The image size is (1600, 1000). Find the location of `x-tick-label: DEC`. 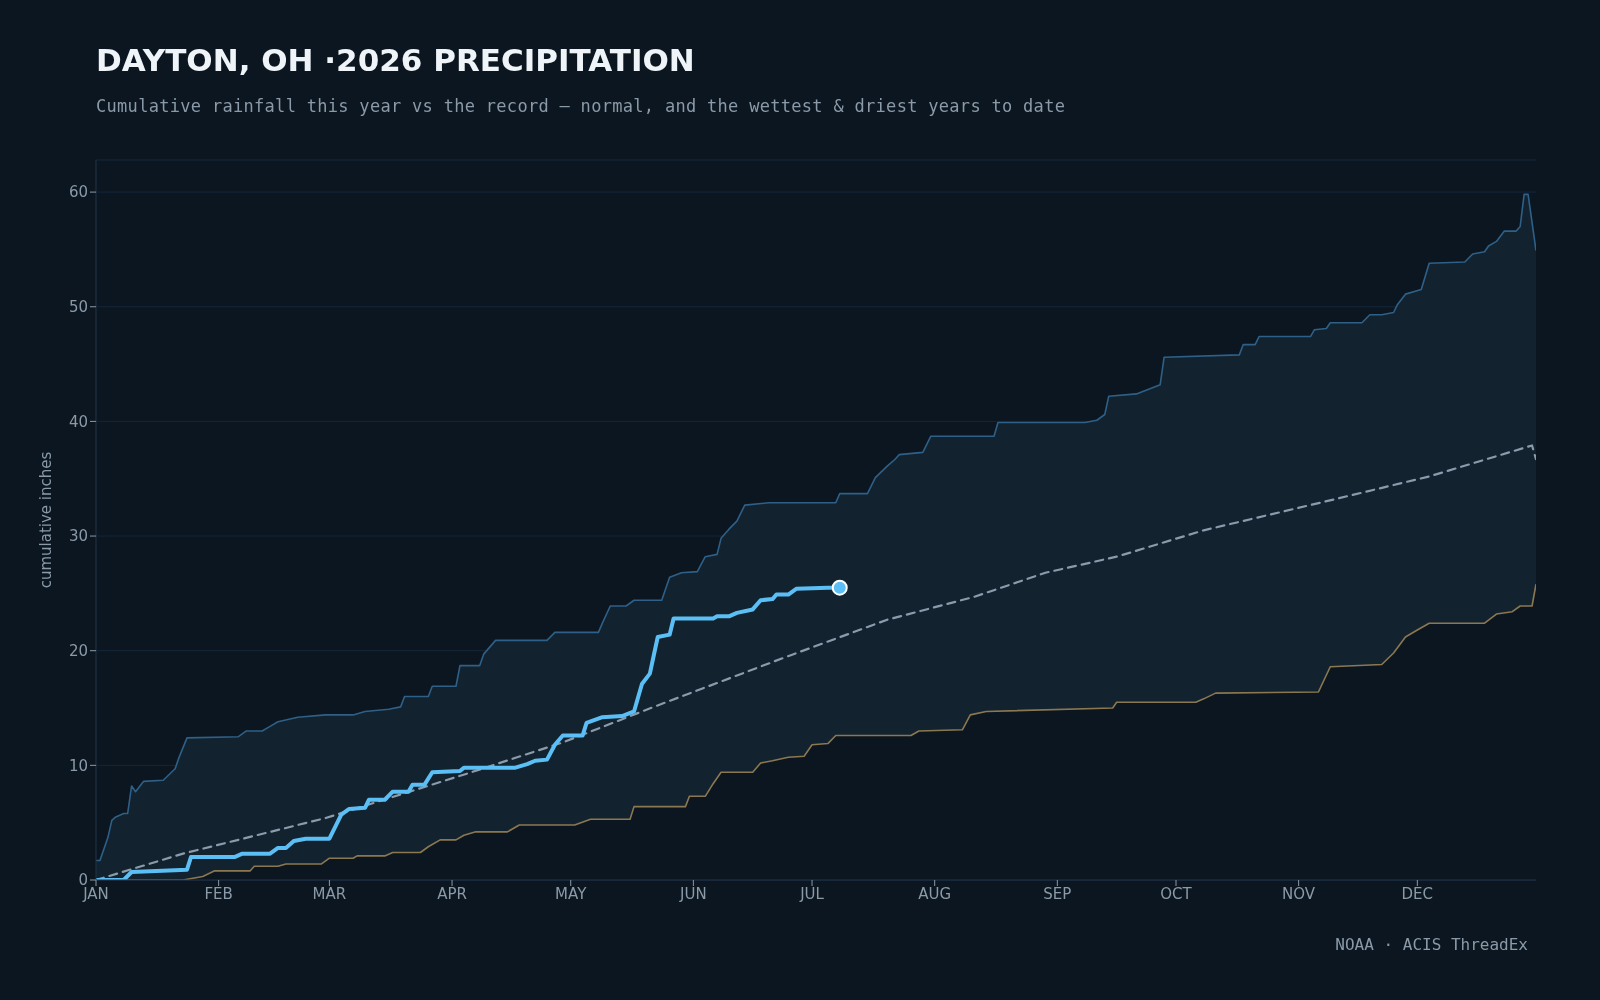

x-tick-label: DEC is located at coordinates (1417, 893).